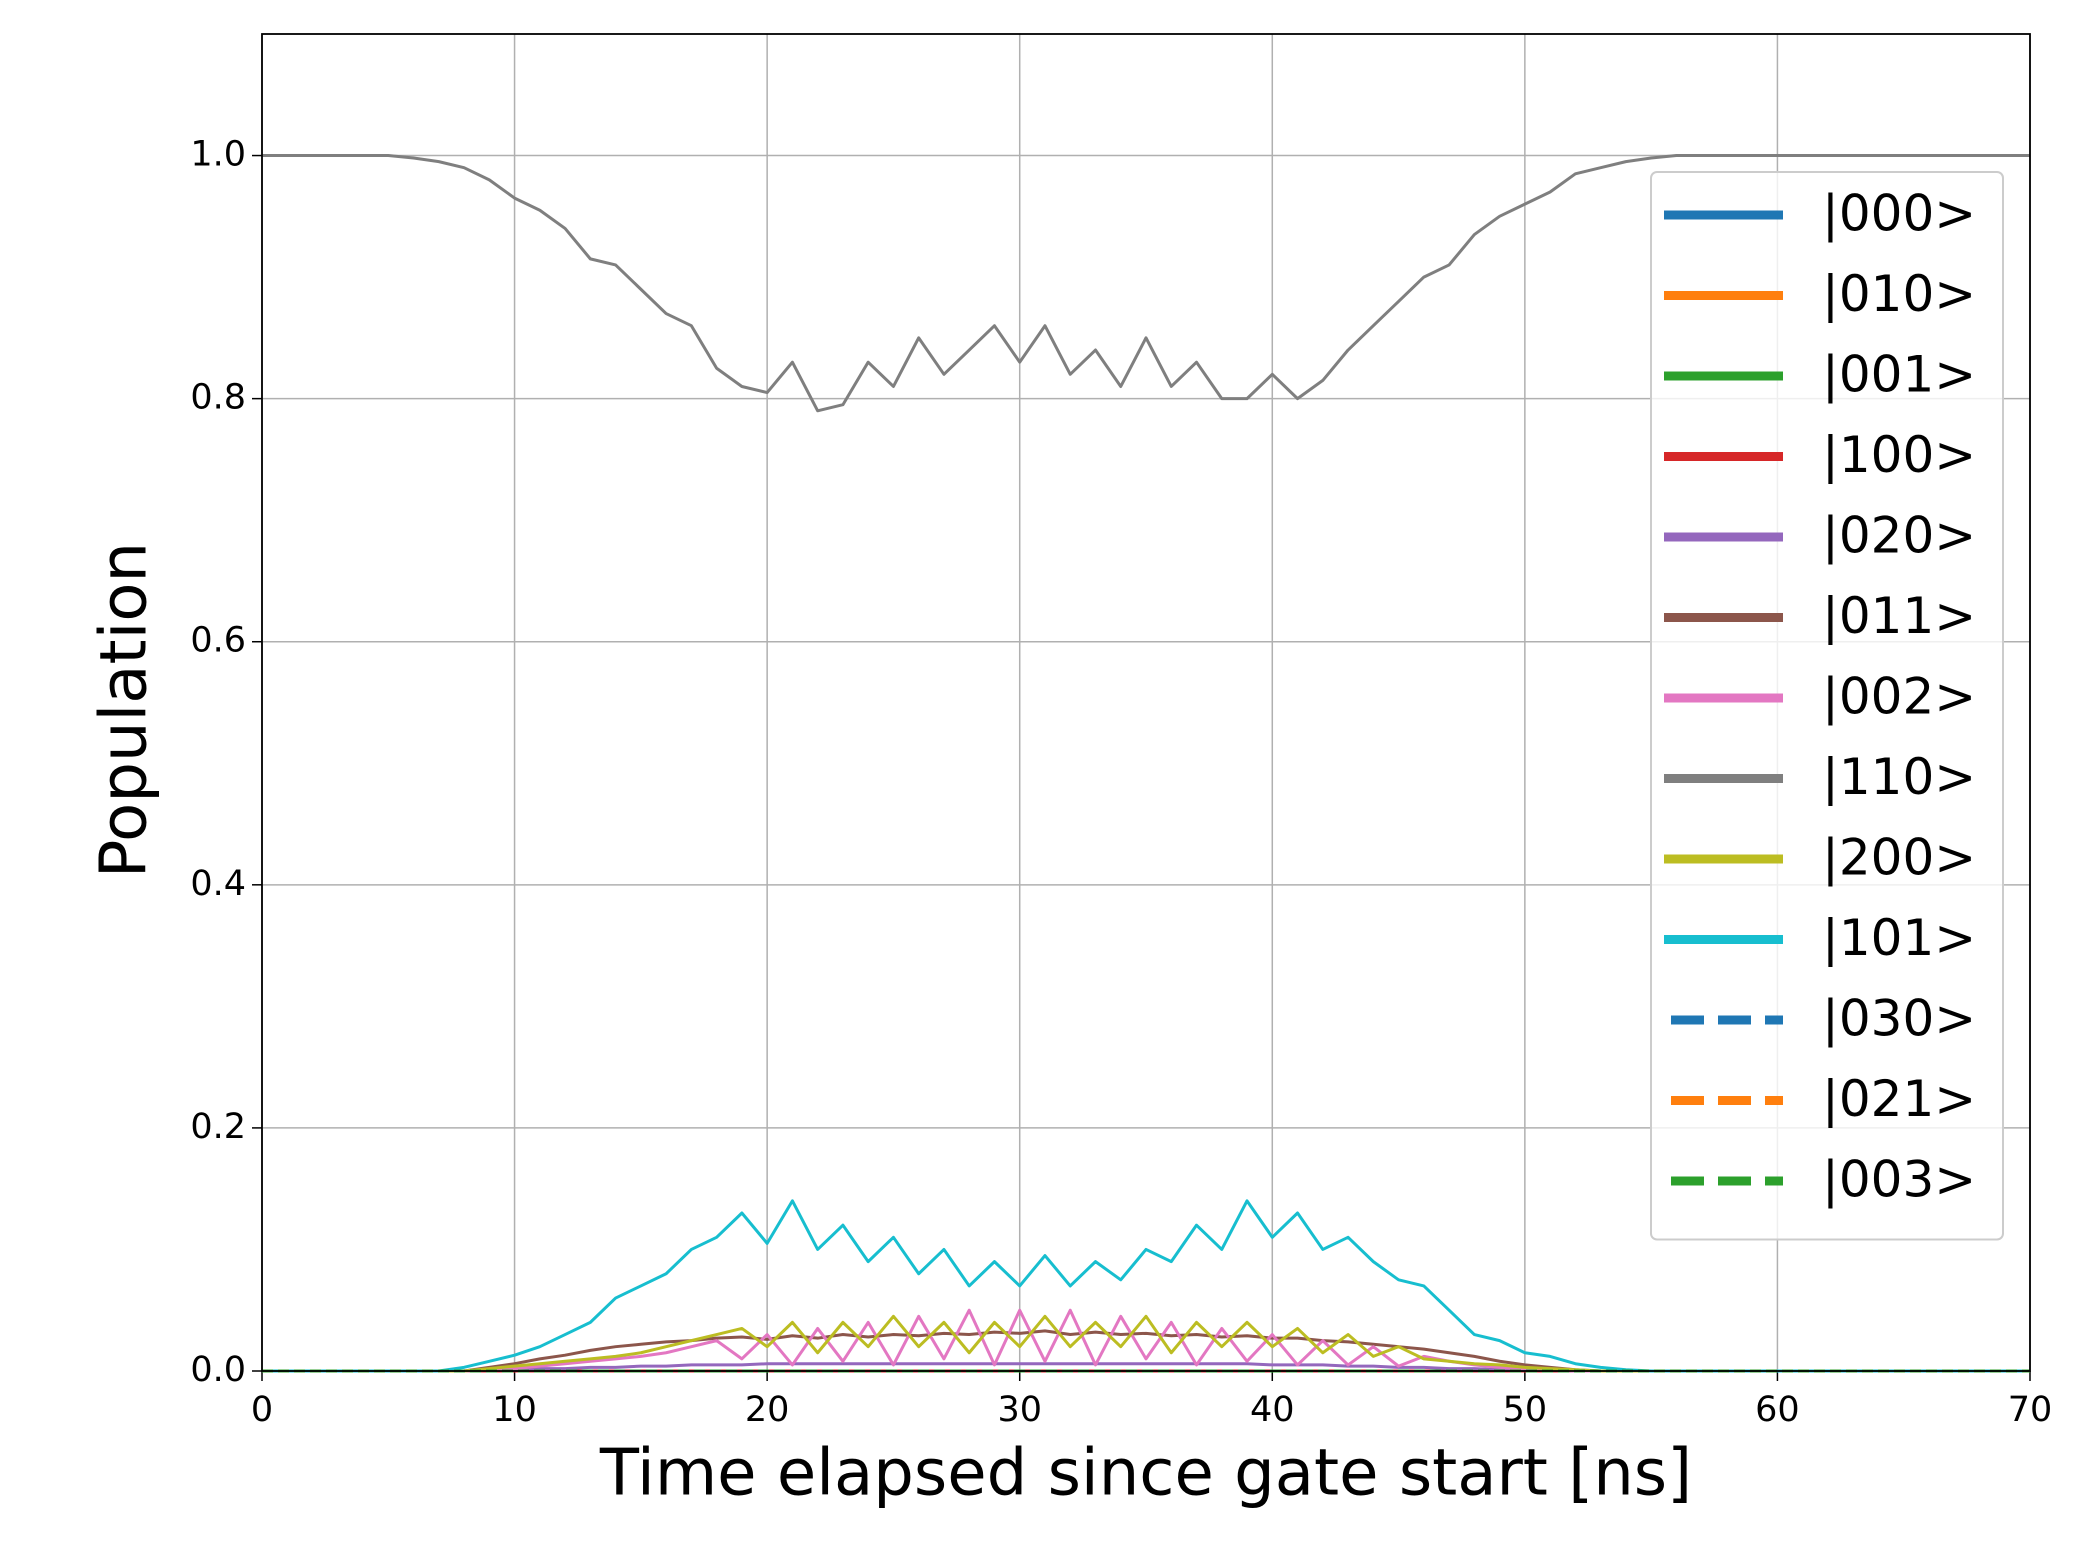  Describe the element at coordinates (1899, 777) in the screenshot. I see `legend-label: |110>` at that location.